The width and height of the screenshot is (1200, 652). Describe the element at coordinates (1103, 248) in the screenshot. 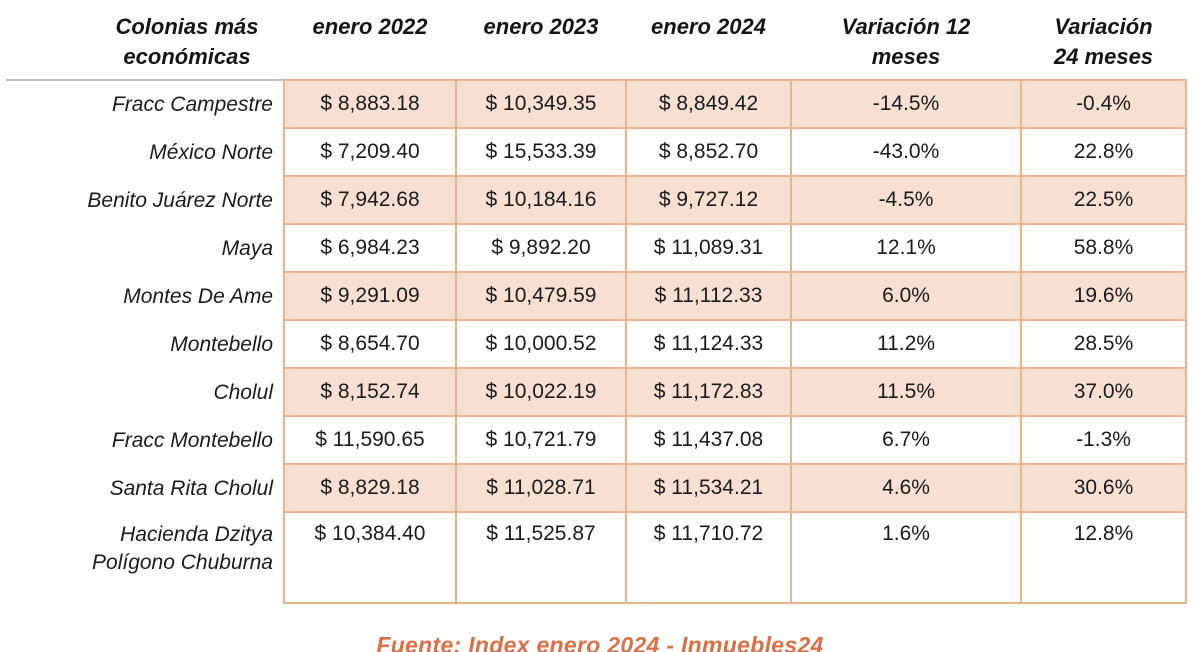

I see `variacion-24-meses-cell: 58.8%` at that location.